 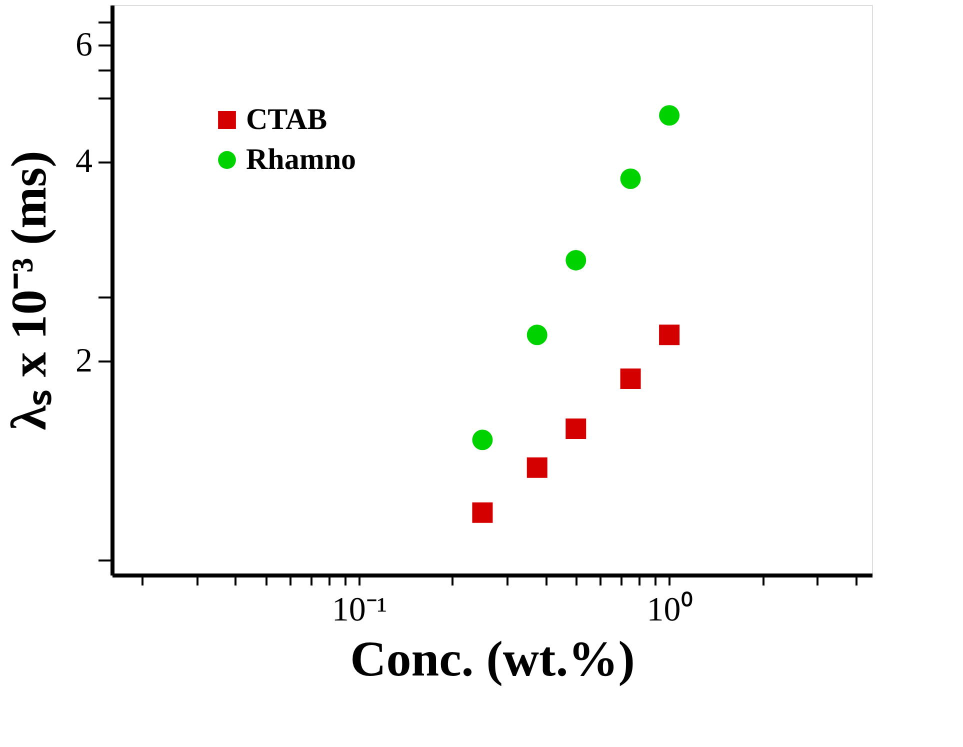 I want to click on y-axis-title: λₛ x 10⁻³ (ms), so click(x=28, y=290).